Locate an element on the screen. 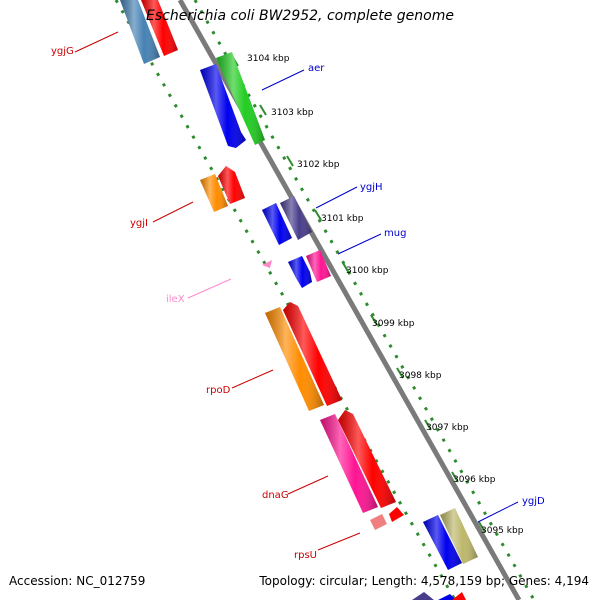 This screenshot has width=600, height=605. feature-rpsU is located at coordinates (387, 518).